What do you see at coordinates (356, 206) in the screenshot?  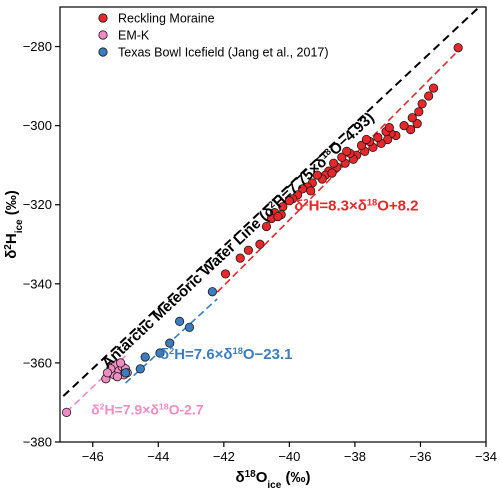 I see `red-fit-label: δ2H=8.3×δ18O+8.2` at bounding box center [356, 206].